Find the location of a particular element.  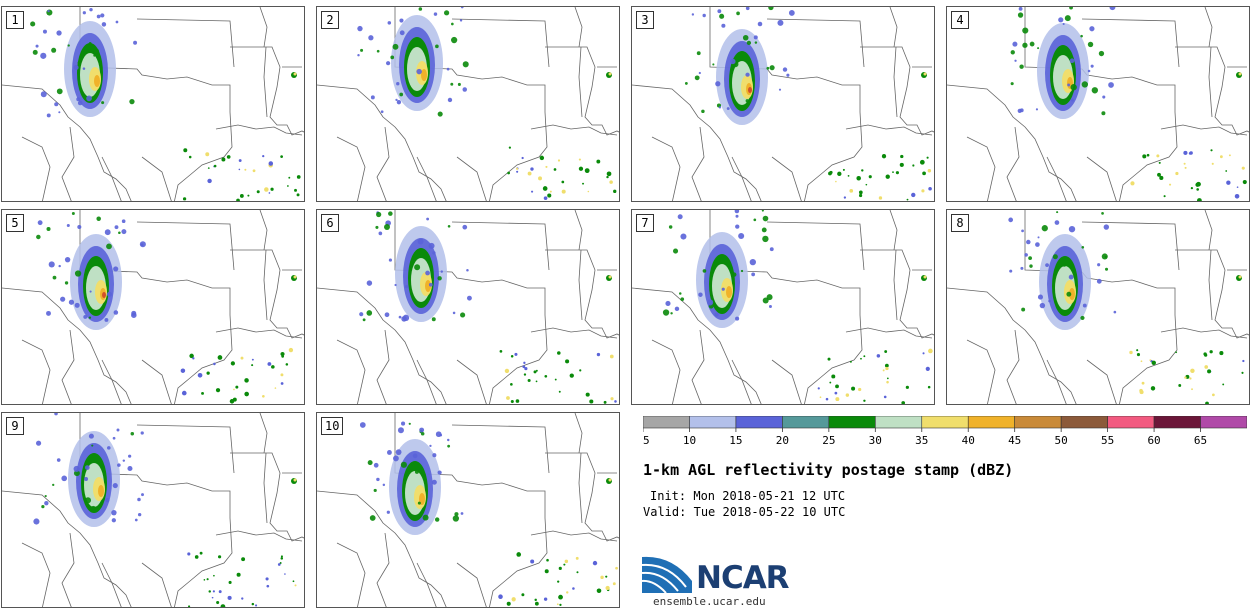

member-label: 6 is located at coordinates (330, 223).